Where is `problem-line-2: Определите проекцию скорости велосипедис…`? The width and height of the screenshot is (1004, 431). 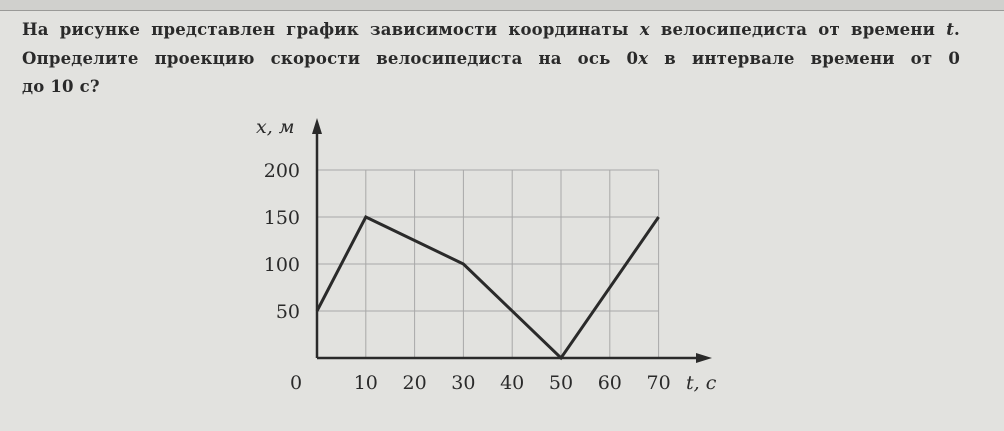 problem-line-2: Определите проекцию скорости велосипедис… is located at coordinates (491, 59).